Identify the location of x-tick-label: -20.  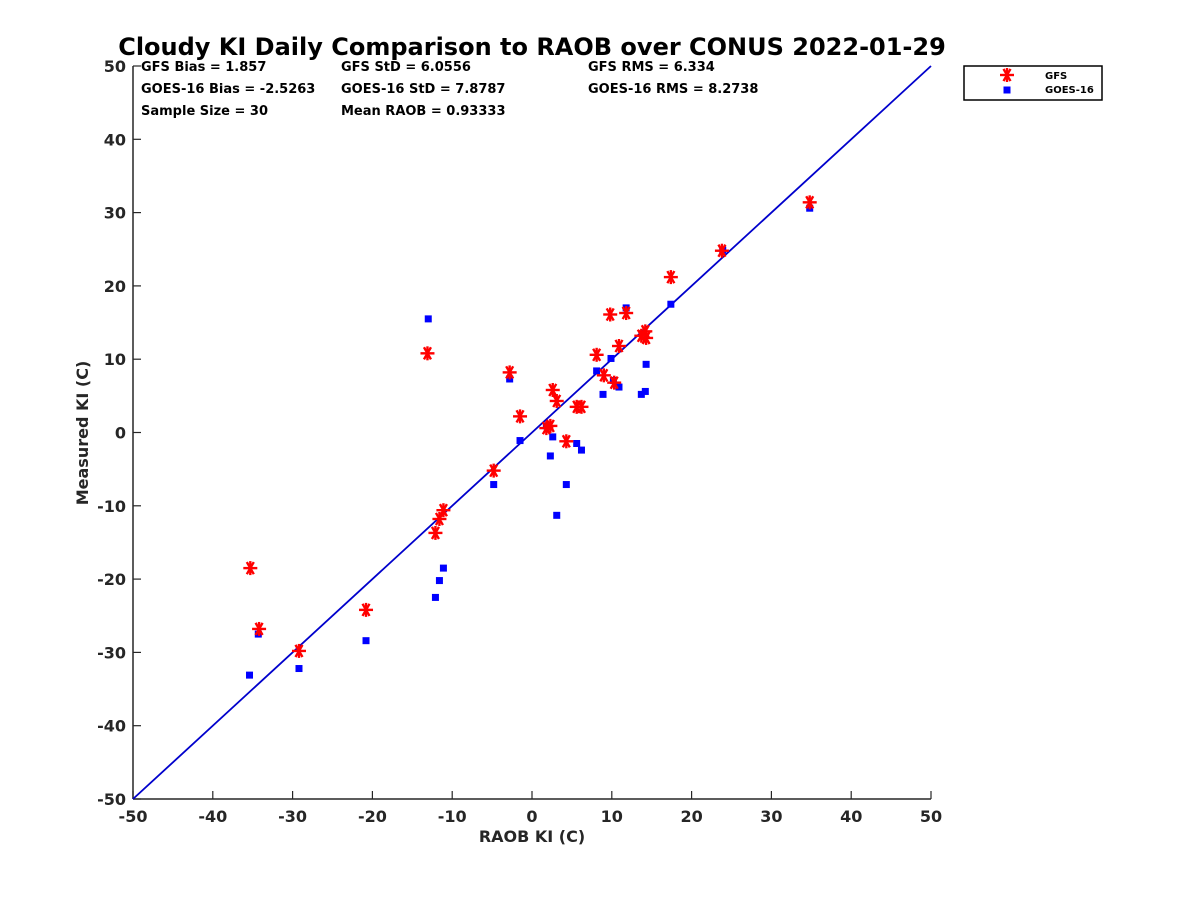
(372, 816).